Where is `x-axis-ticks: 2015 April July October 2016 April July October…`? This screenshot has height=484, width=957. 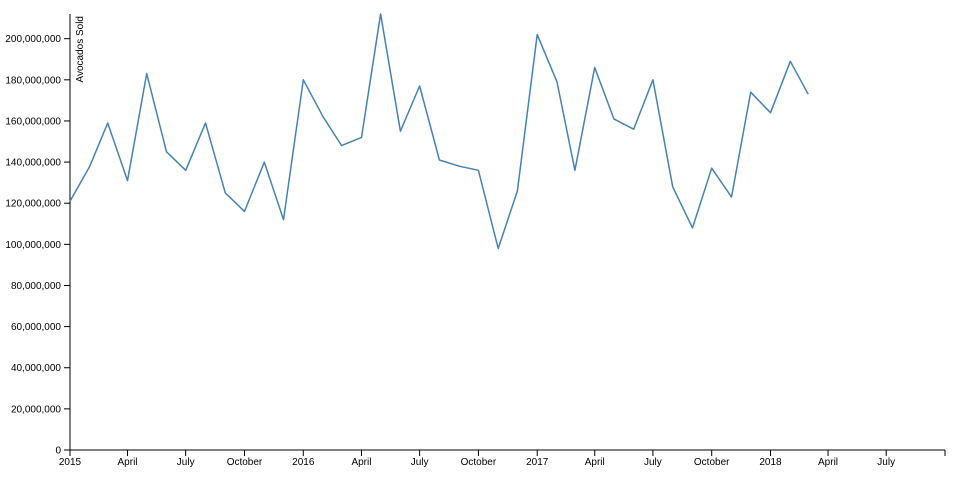
x-axis-ticks: 2015 April July October 2016 April July October… is located at coordinates (502, 459).